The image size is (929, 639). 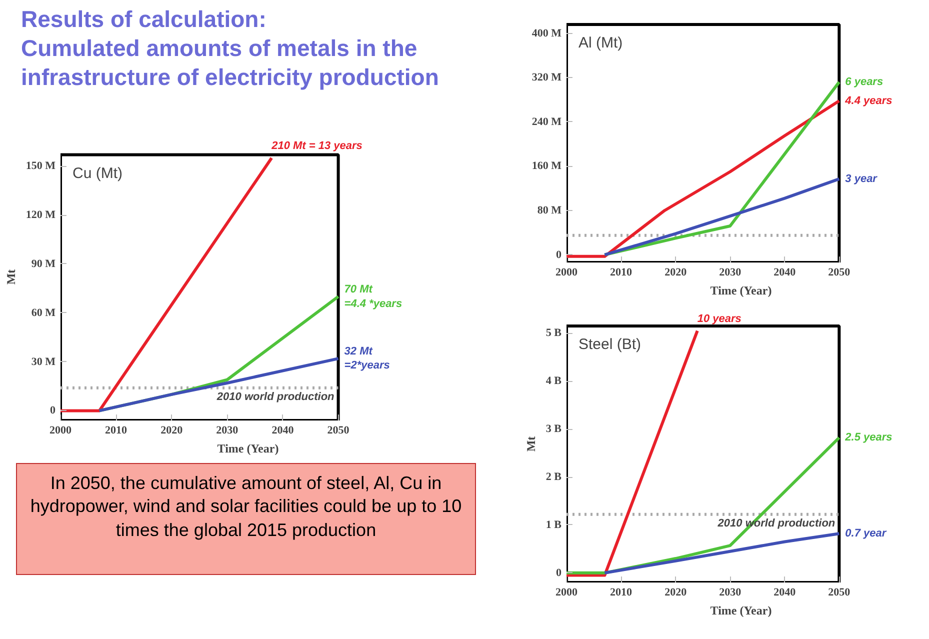 What do you see at coordinates (866, 534) in the screenshot?
I see `annotation: 0.7 year` at bounding box center [866, 534].